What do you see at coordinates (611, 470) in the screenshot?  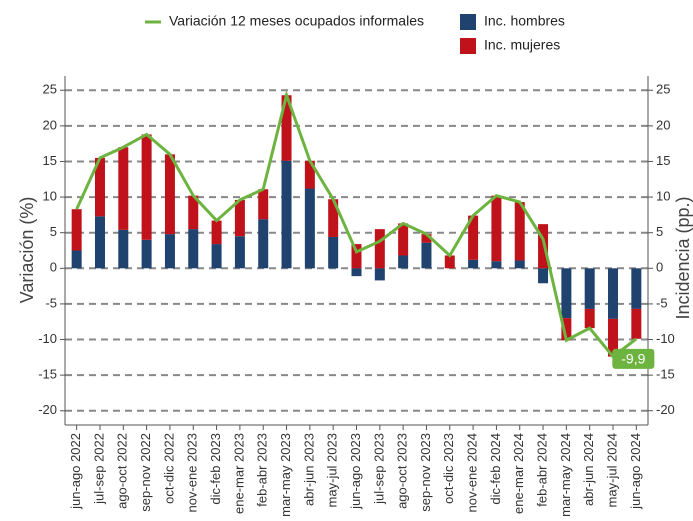 I see `x-tick-label: may-jul 2024` at bounding box center [611, 470].